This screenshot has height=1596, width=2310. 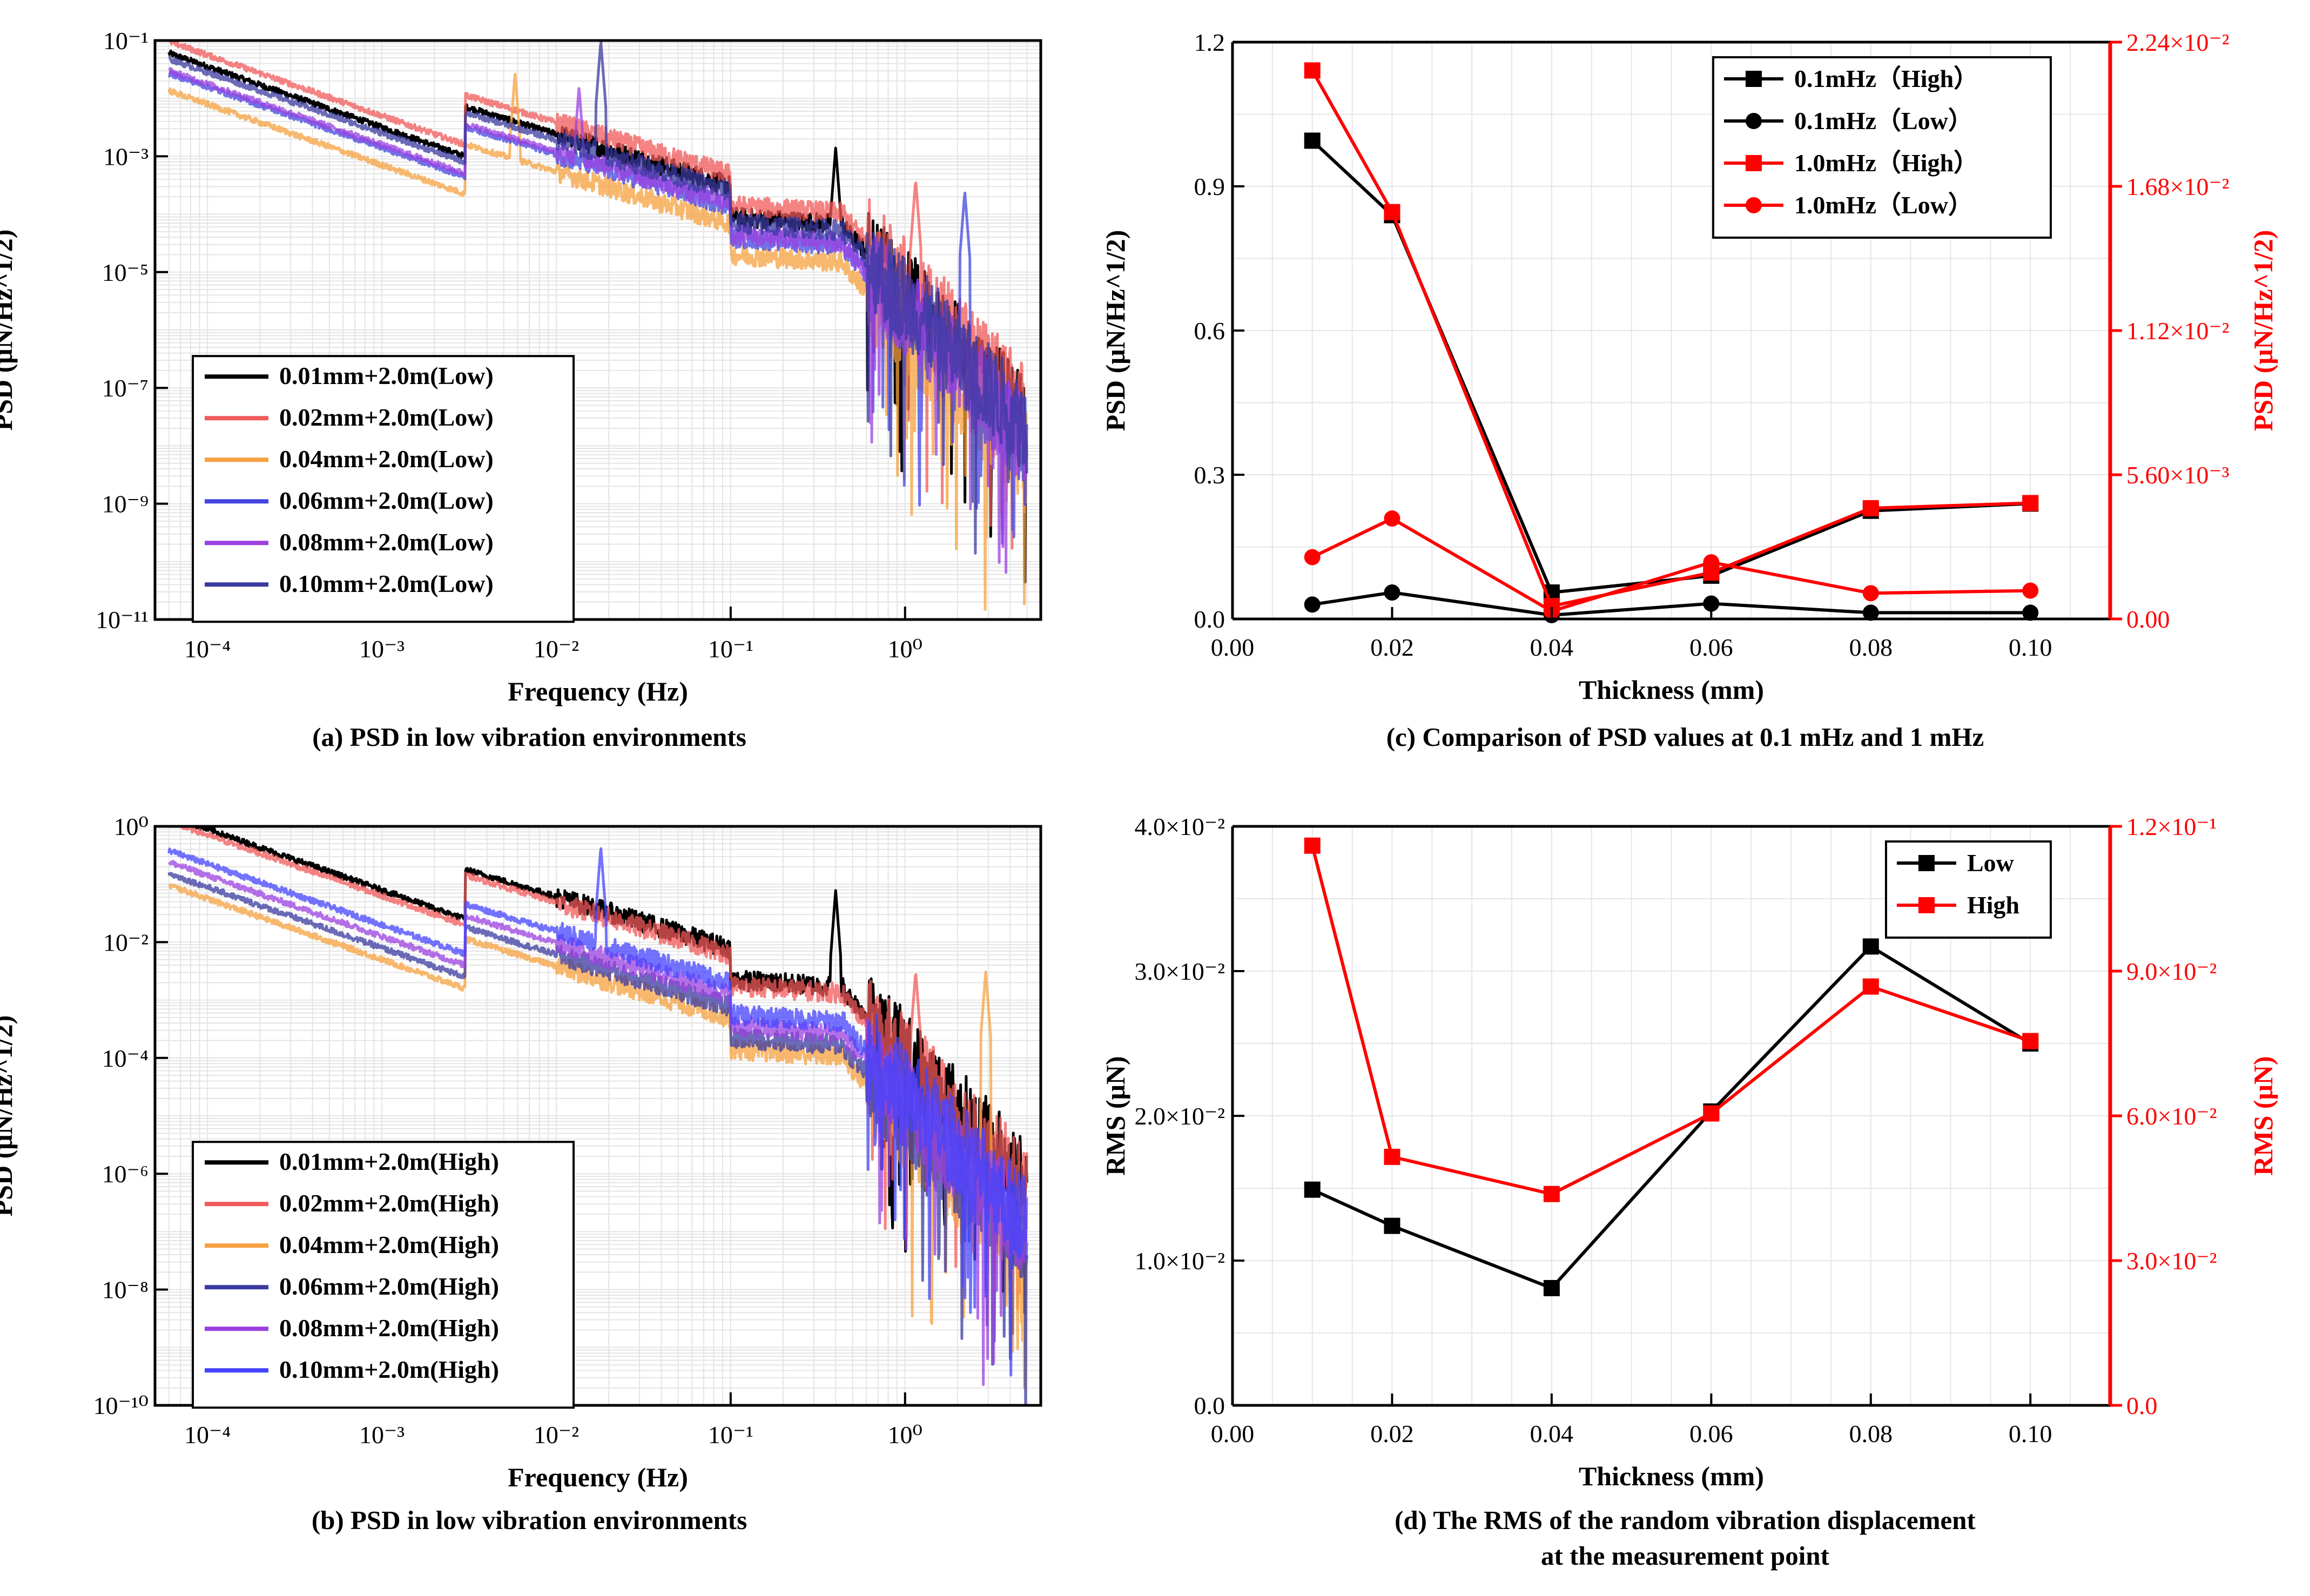 What do you see at coordinates (2178, 186) in the screenshot?
I see `y-right-tick-label: 1.68×10⁻²` at bounding box center [2178, 186].